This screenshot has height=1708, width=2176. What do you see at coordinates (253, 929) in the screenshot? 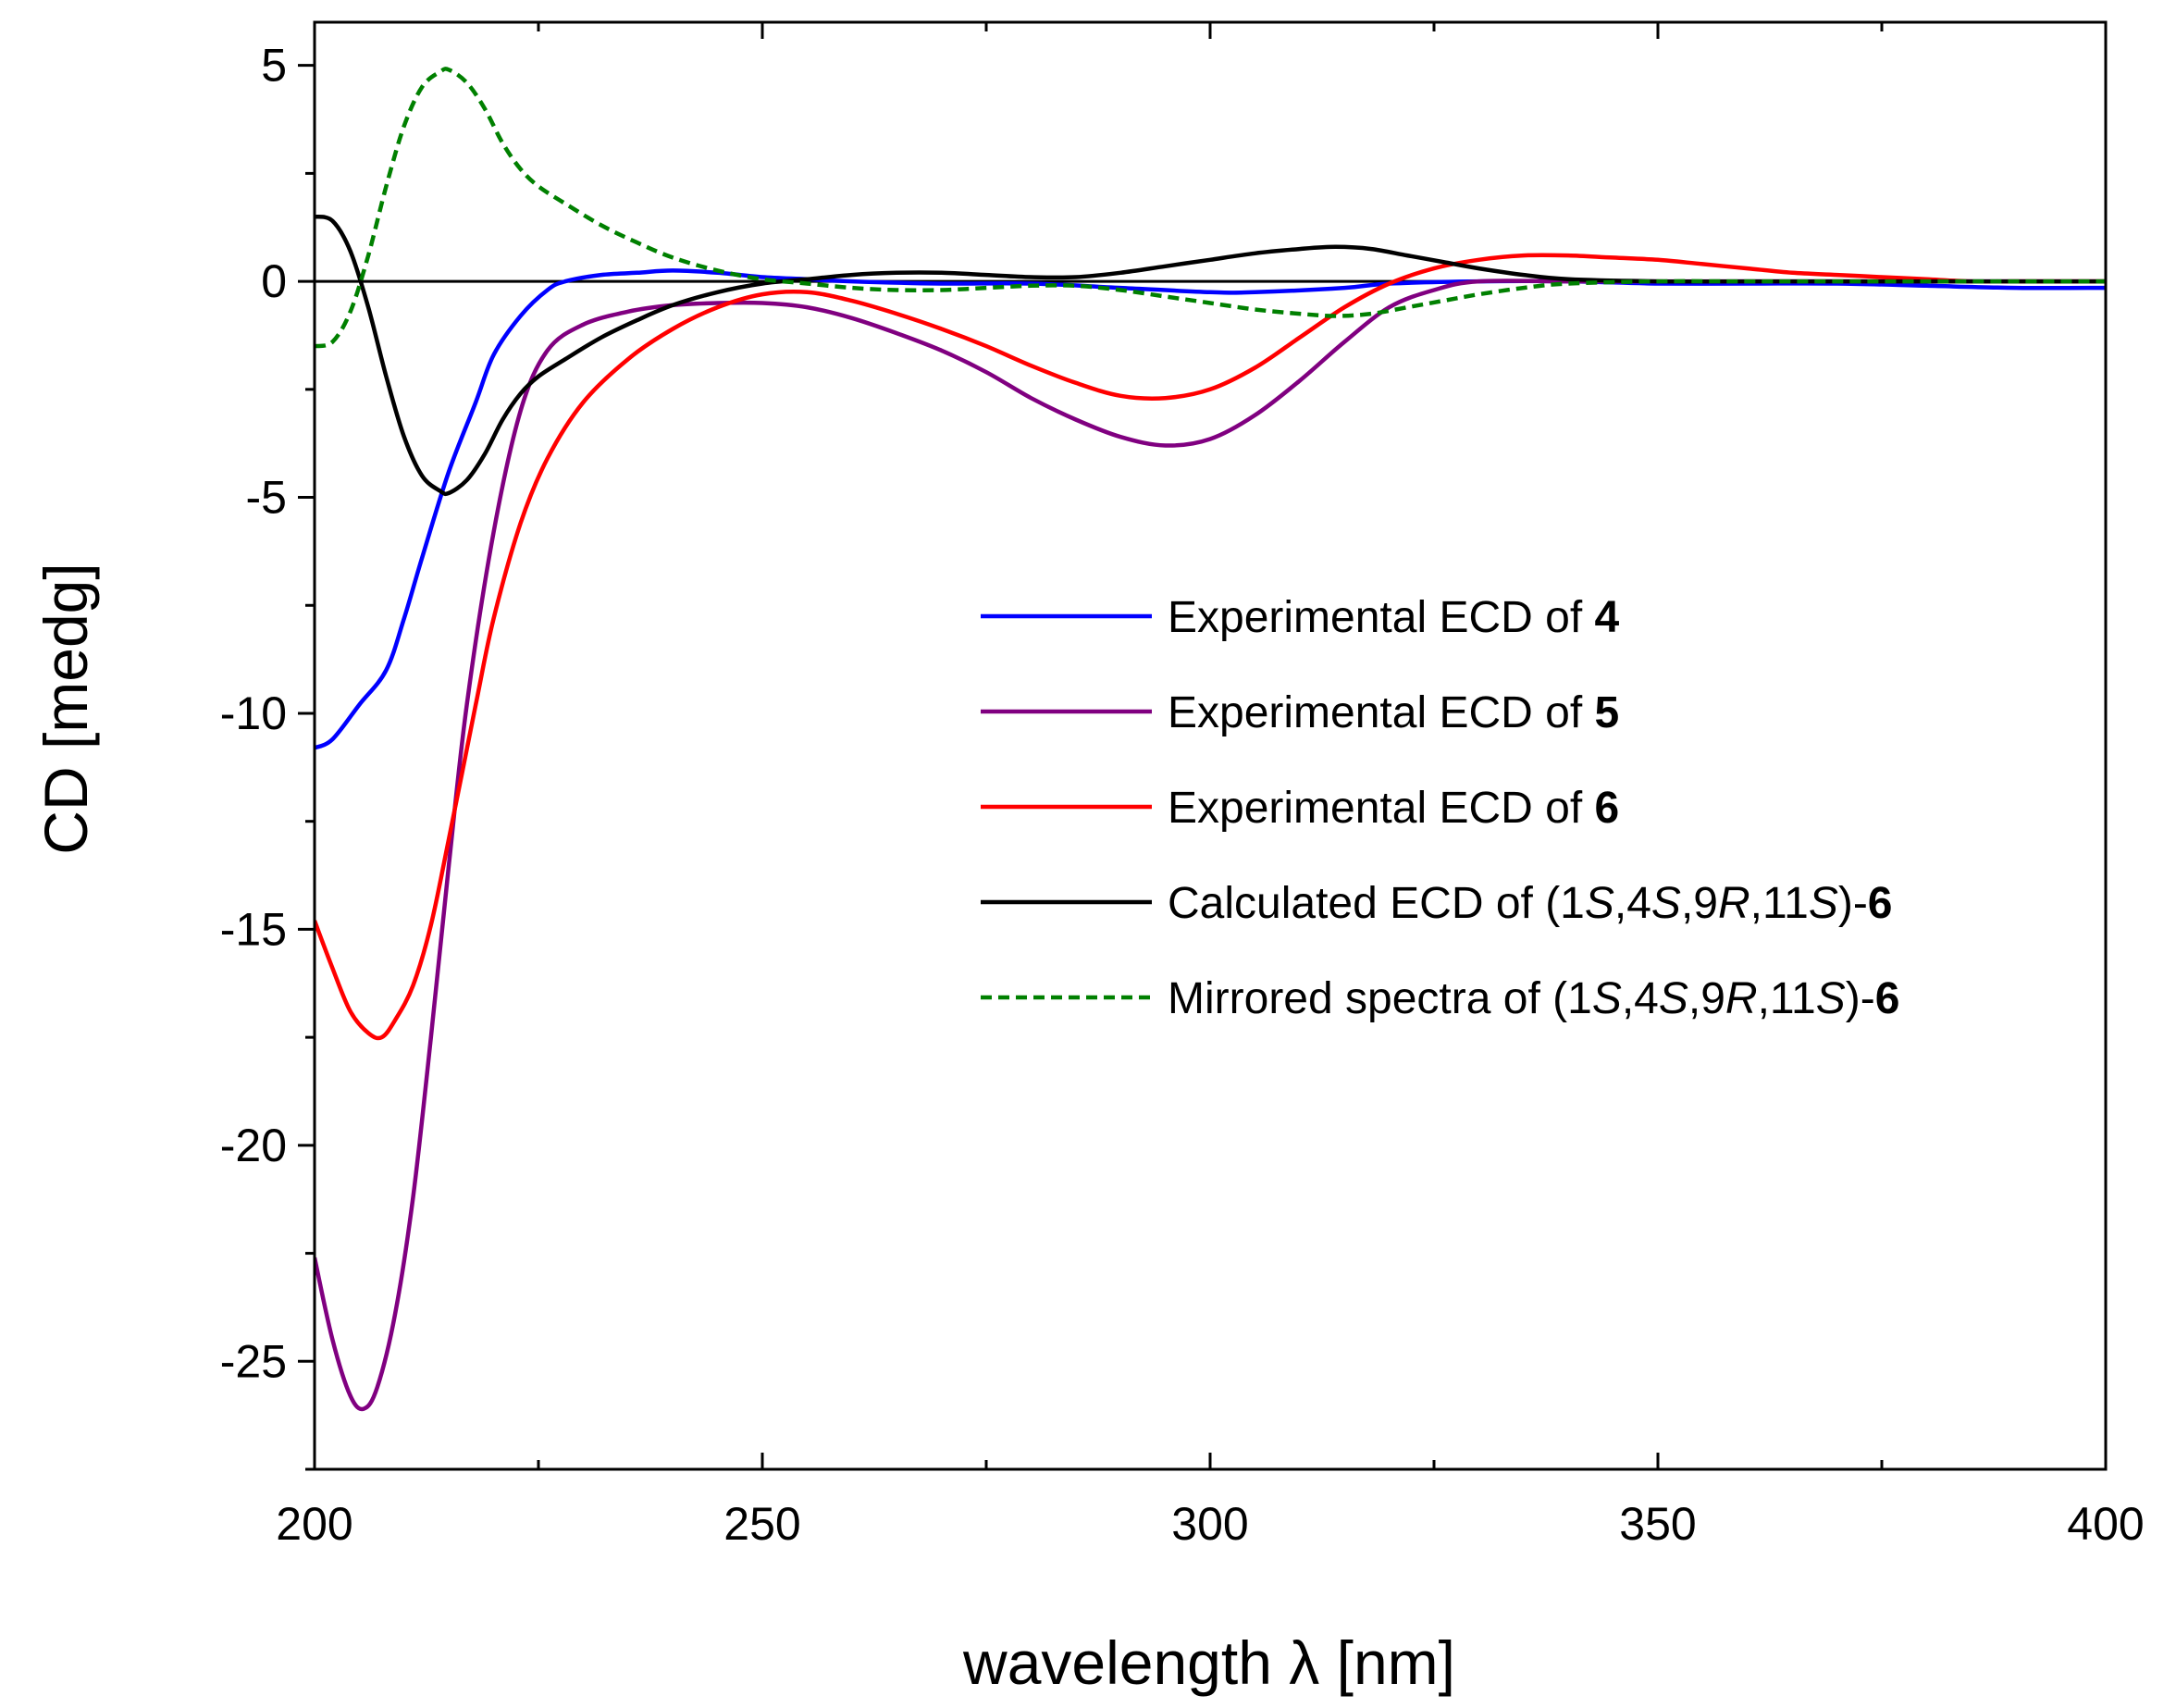
I see `y-tick-label: -15` at bounding box center [253, 929].